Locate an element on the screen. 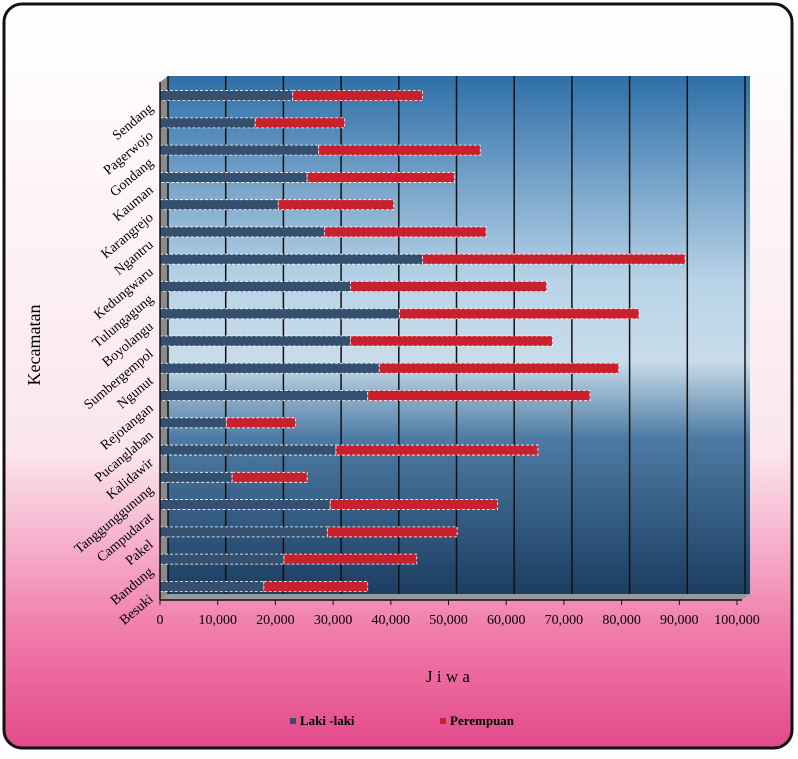 This screenshot has height=759, width=798. x-tick-label: 20,000 is located at coordinates (275, 620).